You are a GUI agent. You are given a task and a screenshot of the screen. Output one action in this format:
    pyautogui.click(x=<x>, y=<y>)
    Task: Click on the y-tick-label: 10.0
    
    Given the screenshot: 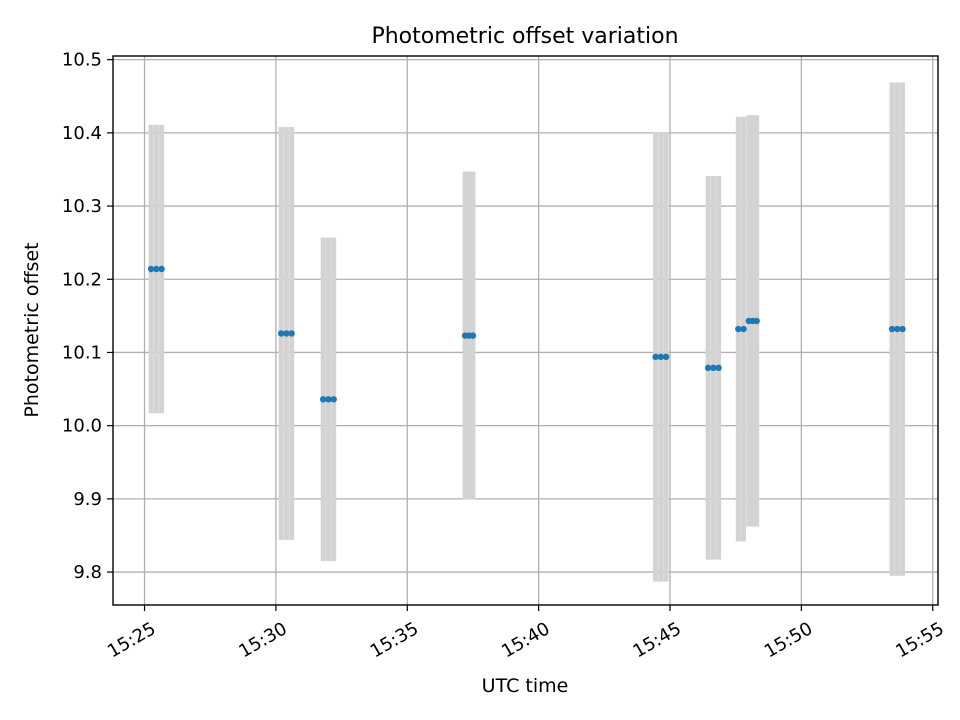 What is the action you would take?
    pyautogui.click(x=82, y=426)
    